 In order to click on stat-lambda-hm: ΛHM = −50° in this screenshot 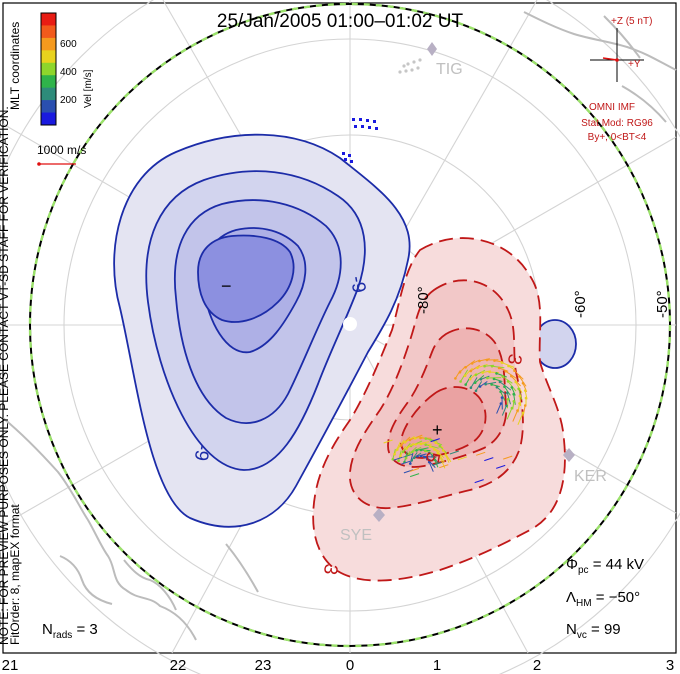, I will do `click(603, 599)`.